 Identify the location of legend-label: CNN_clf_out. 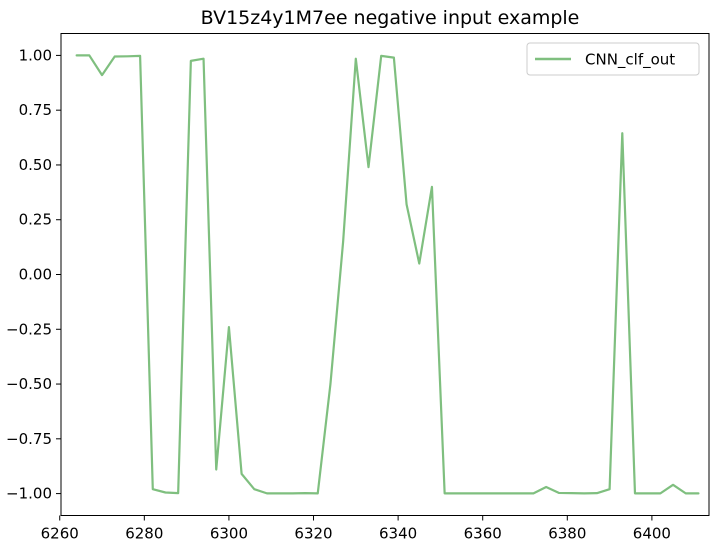
(630, 60).